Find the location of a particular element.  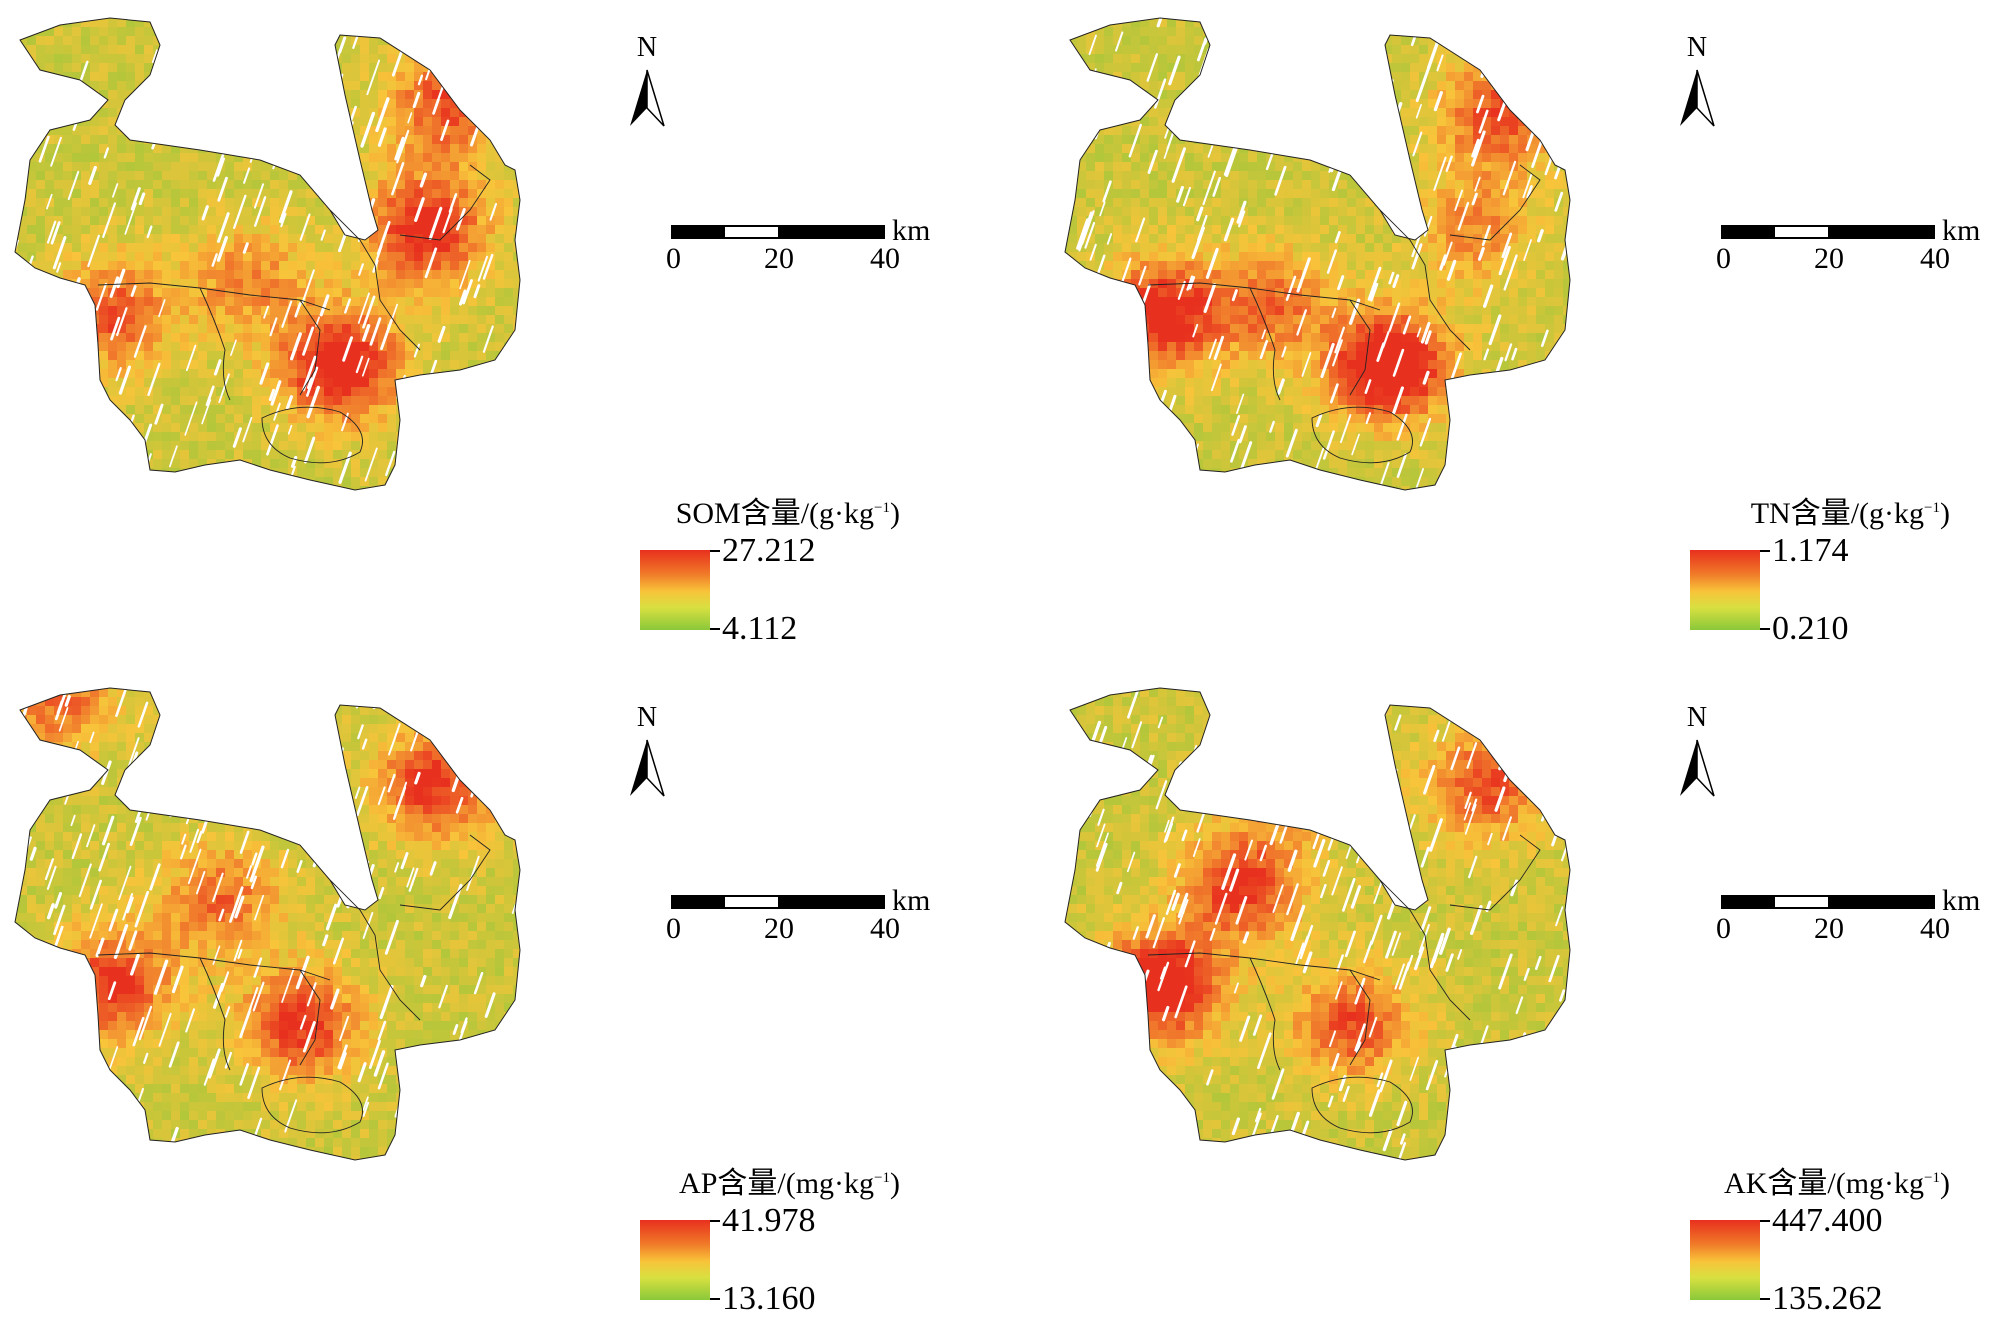

ak-legend-color-ramp is located at coordinates (1725, 1260).